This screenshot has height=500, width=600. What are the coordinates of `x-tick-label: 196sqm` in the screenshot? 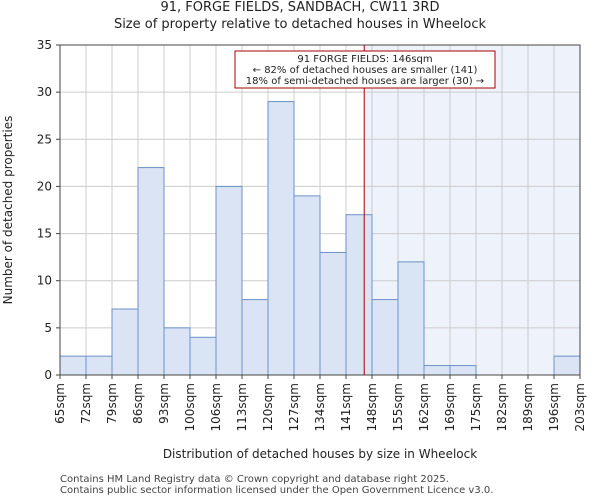 It's located at (554, 407).